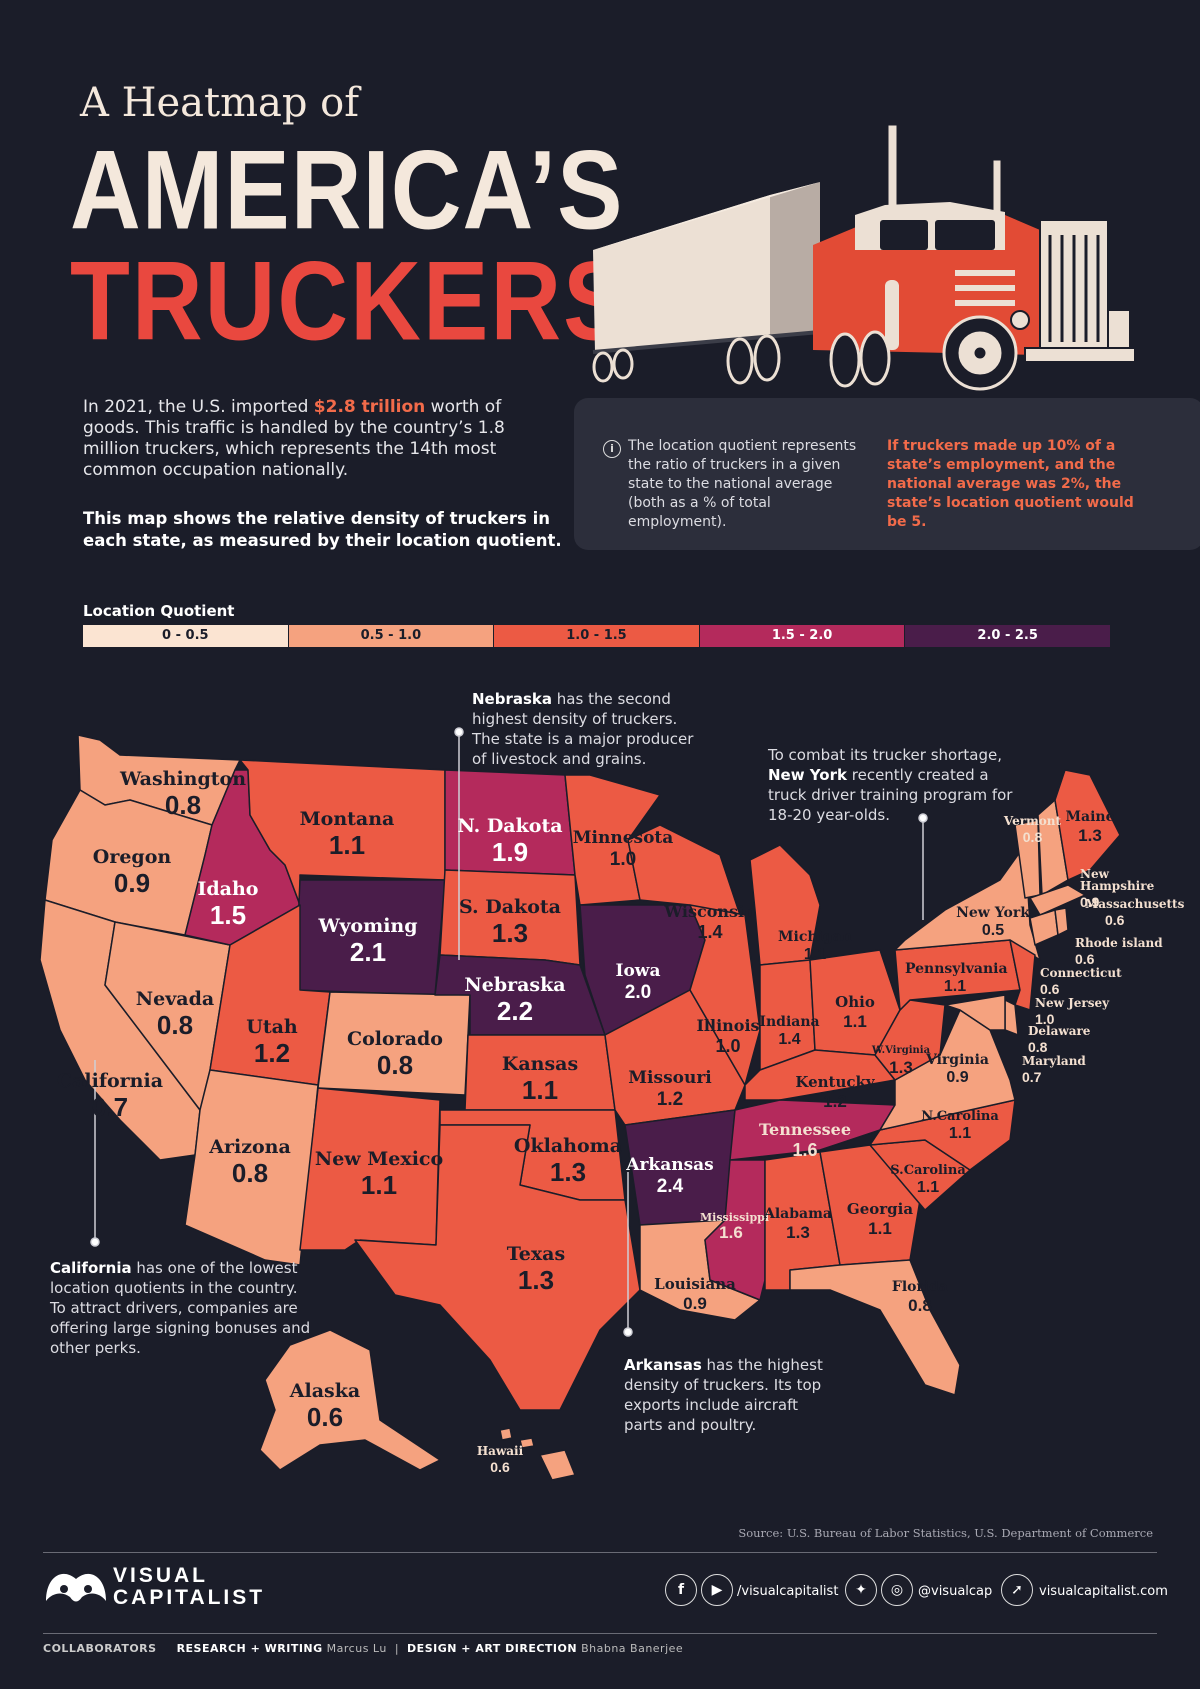 Image resolution: width=1200 pixels, height=1689 pixels. I want to click on state-new-jersey, so click(1022, 975).